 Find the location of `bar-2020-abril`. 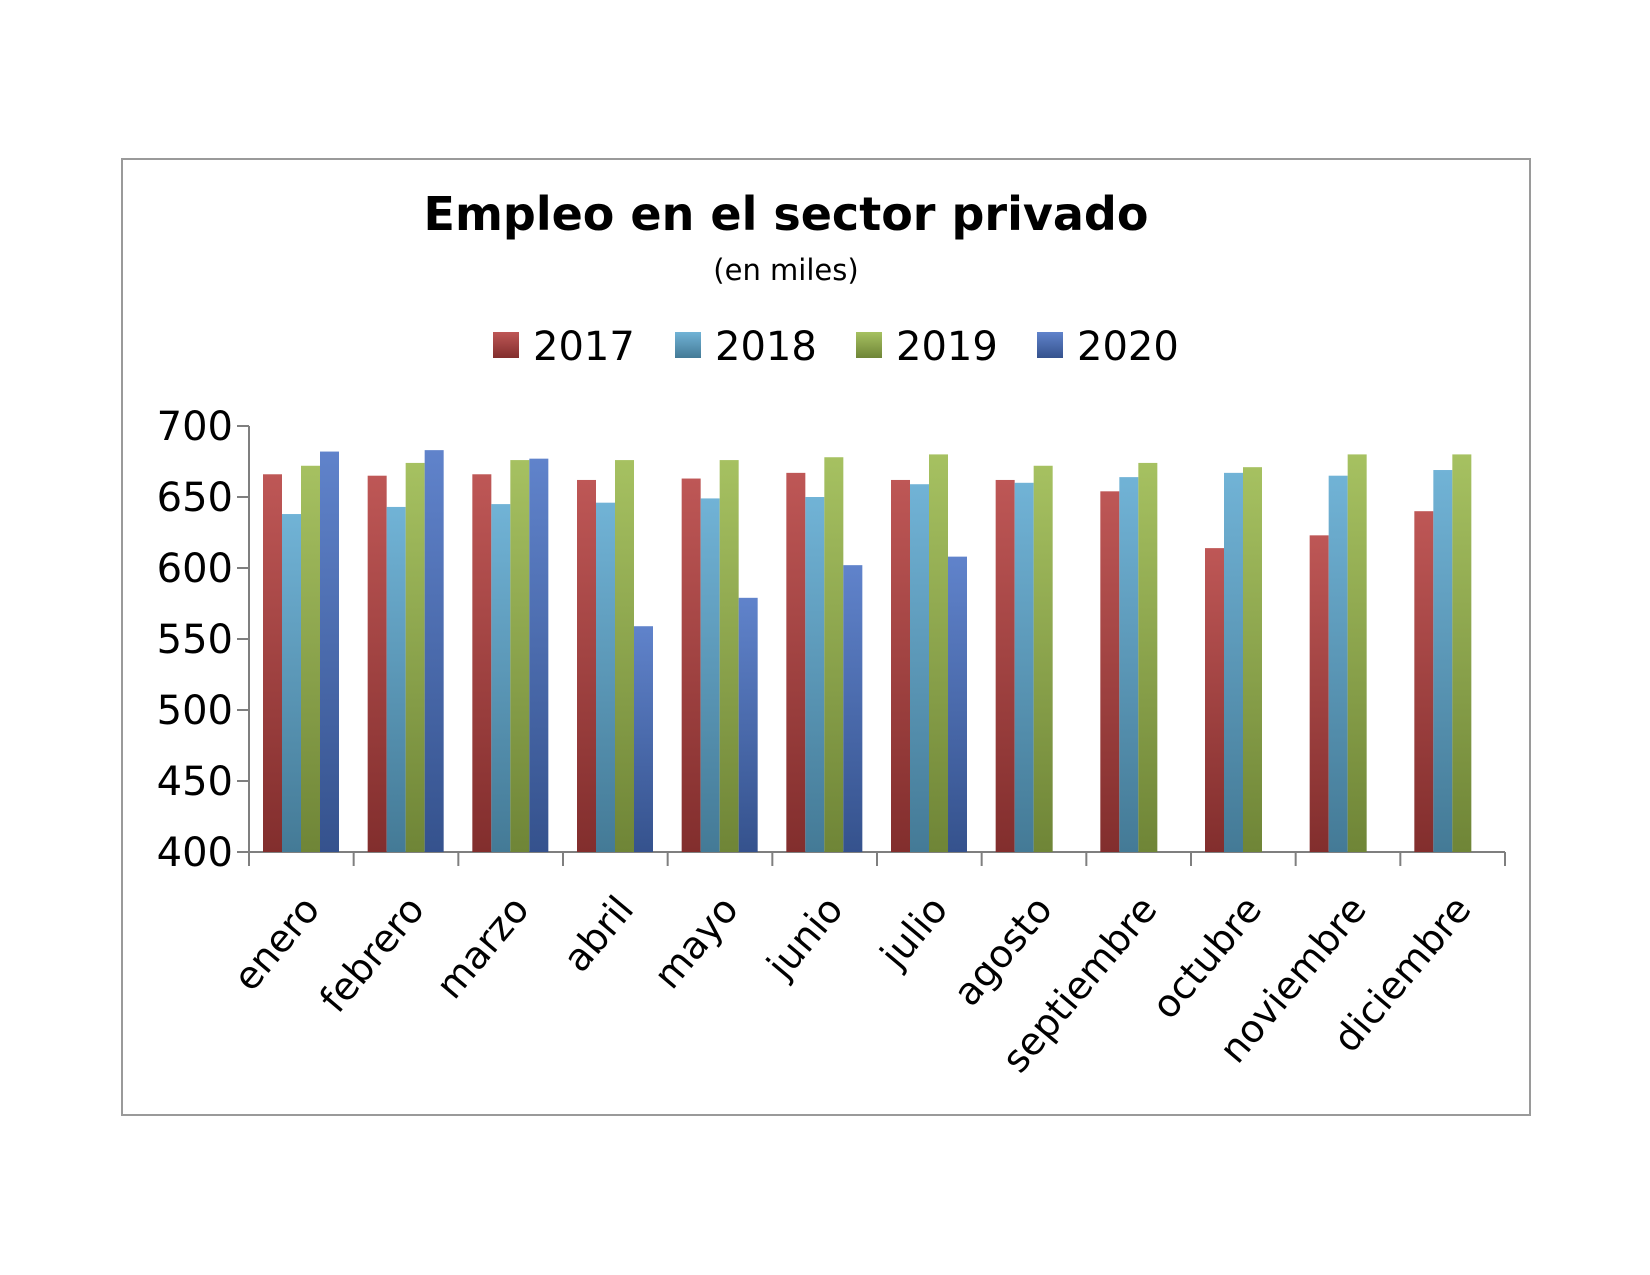

bar-2020-abril is located at coordinates (643, 739).